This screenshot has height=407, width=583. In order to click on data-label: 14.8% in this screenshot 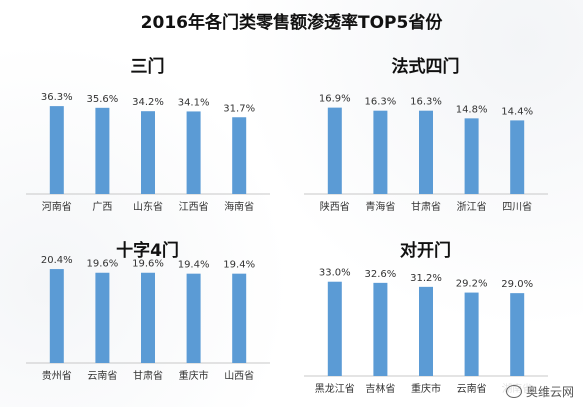, I will do `click(472, 109)`.